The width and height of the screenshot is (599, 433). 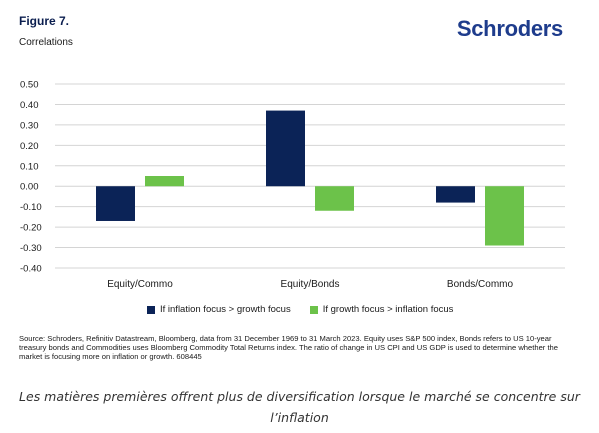 What do you see at coordinates (151, 309) in the screenshot?
I see `legend-swatch-navy` at bounding box center [151, 309].